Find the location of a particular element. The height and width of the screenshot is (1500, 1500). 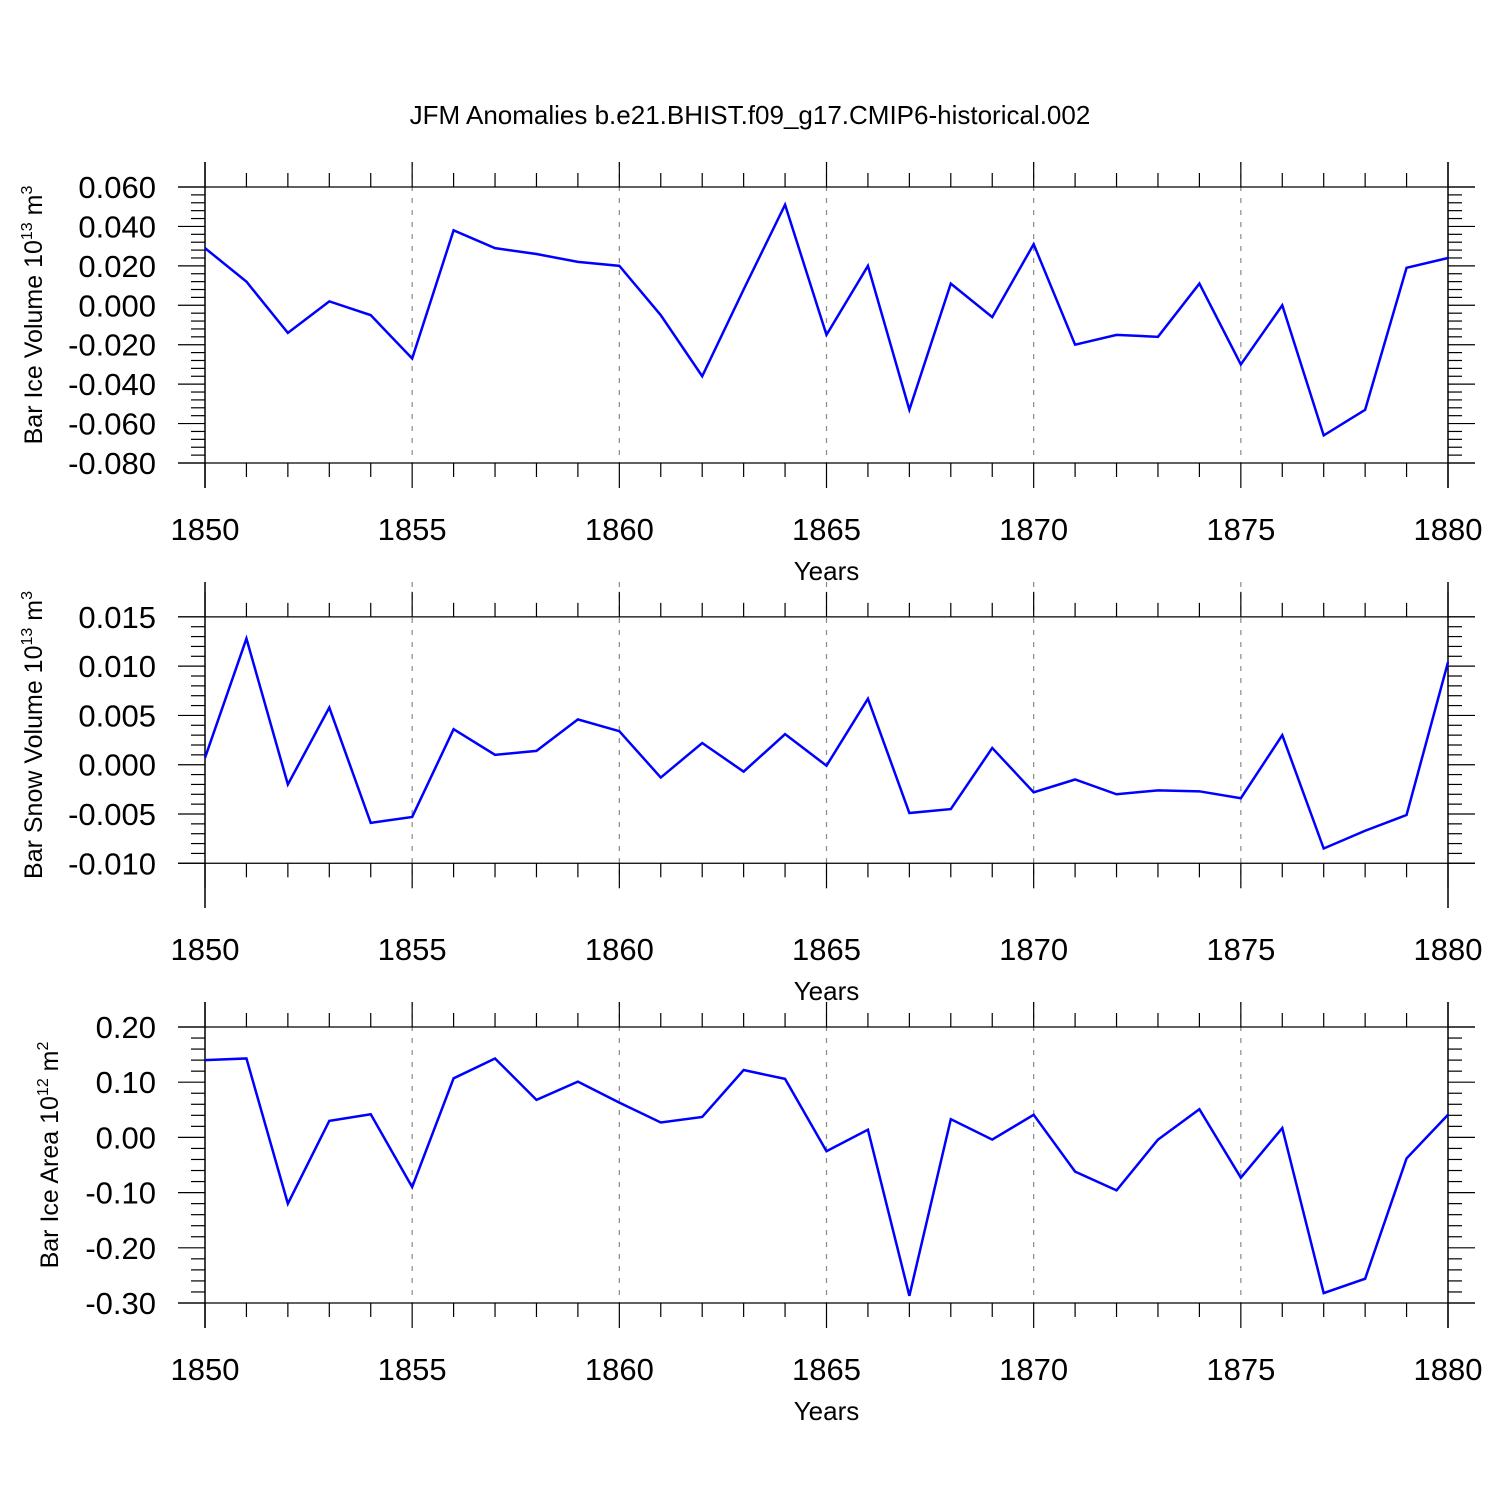

y-tick-label: -0.20 is located at coordinates (120, 1248).